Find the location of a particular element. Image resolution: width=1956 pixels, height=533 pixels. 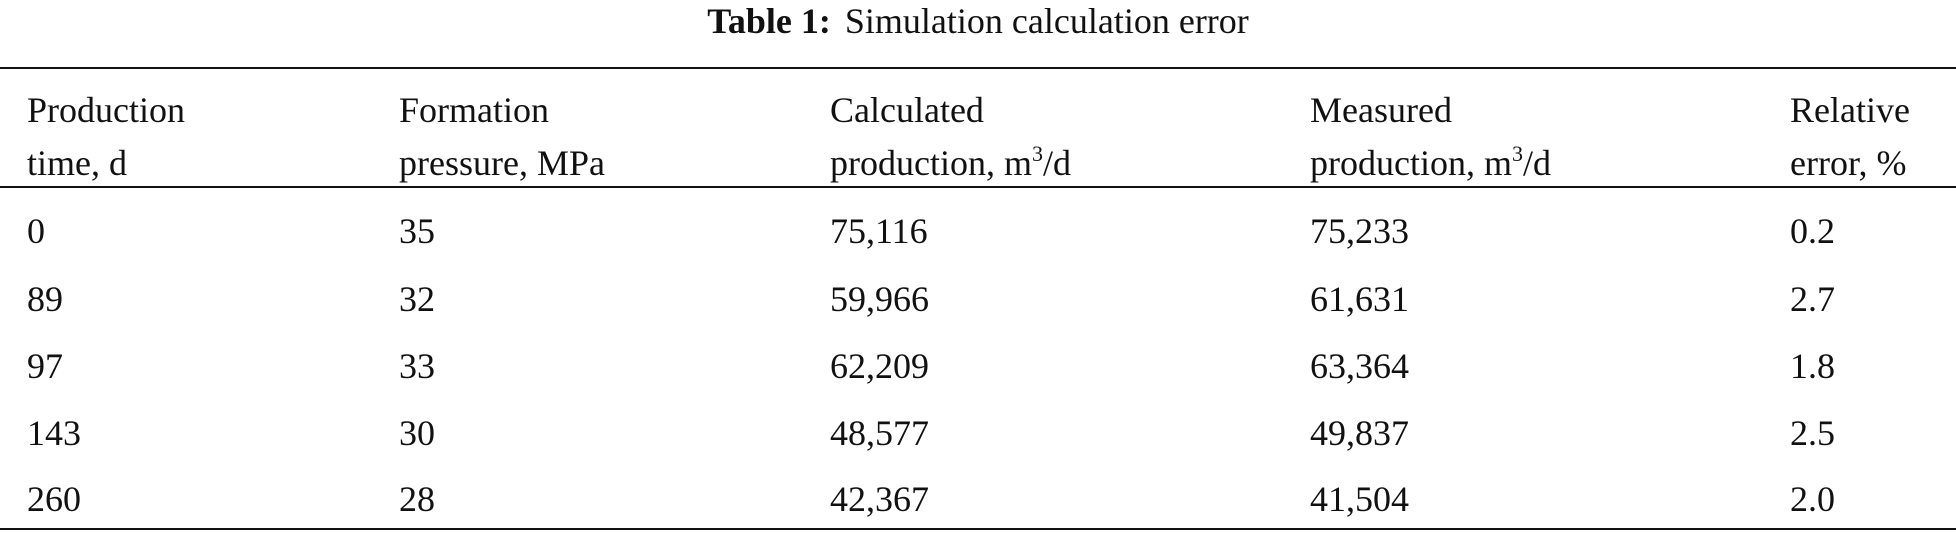

table-cell: 75,233 is located at coordinates (1359, 231).